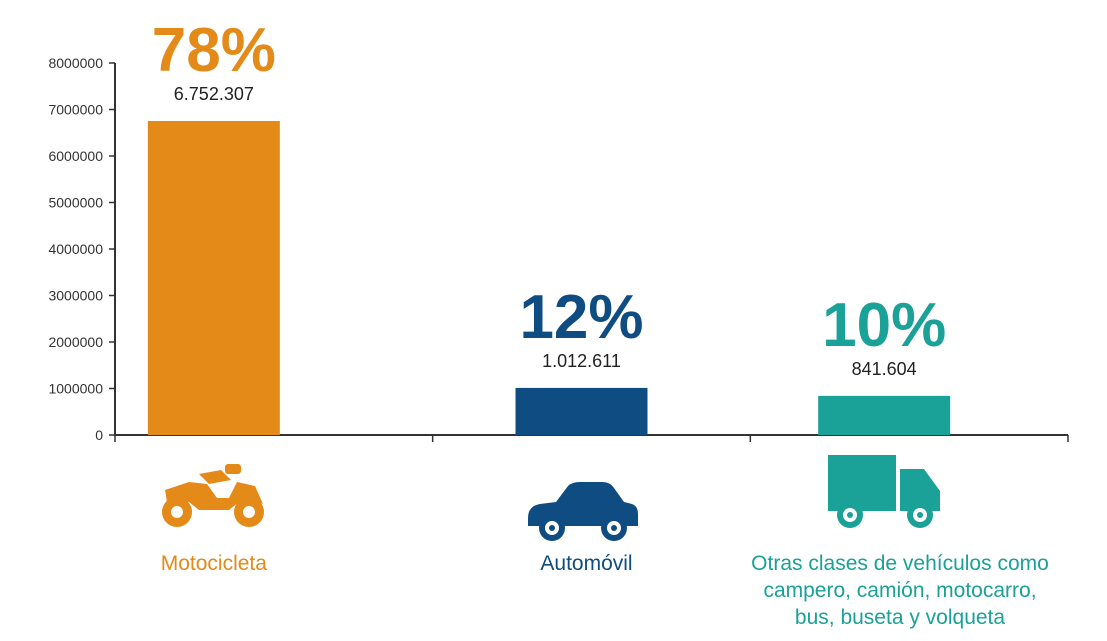  What do you see at coordinates (884, 415) in the screenshot?
I see `bar-otras` at bounding box center [884, 415].